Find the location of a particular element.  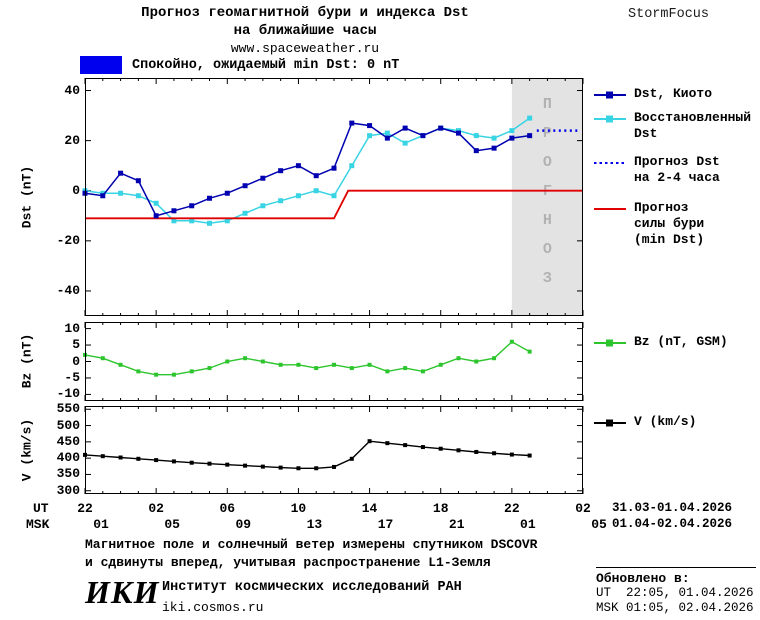

restored-dst-line-swatch is located at coordinates (610, 121).